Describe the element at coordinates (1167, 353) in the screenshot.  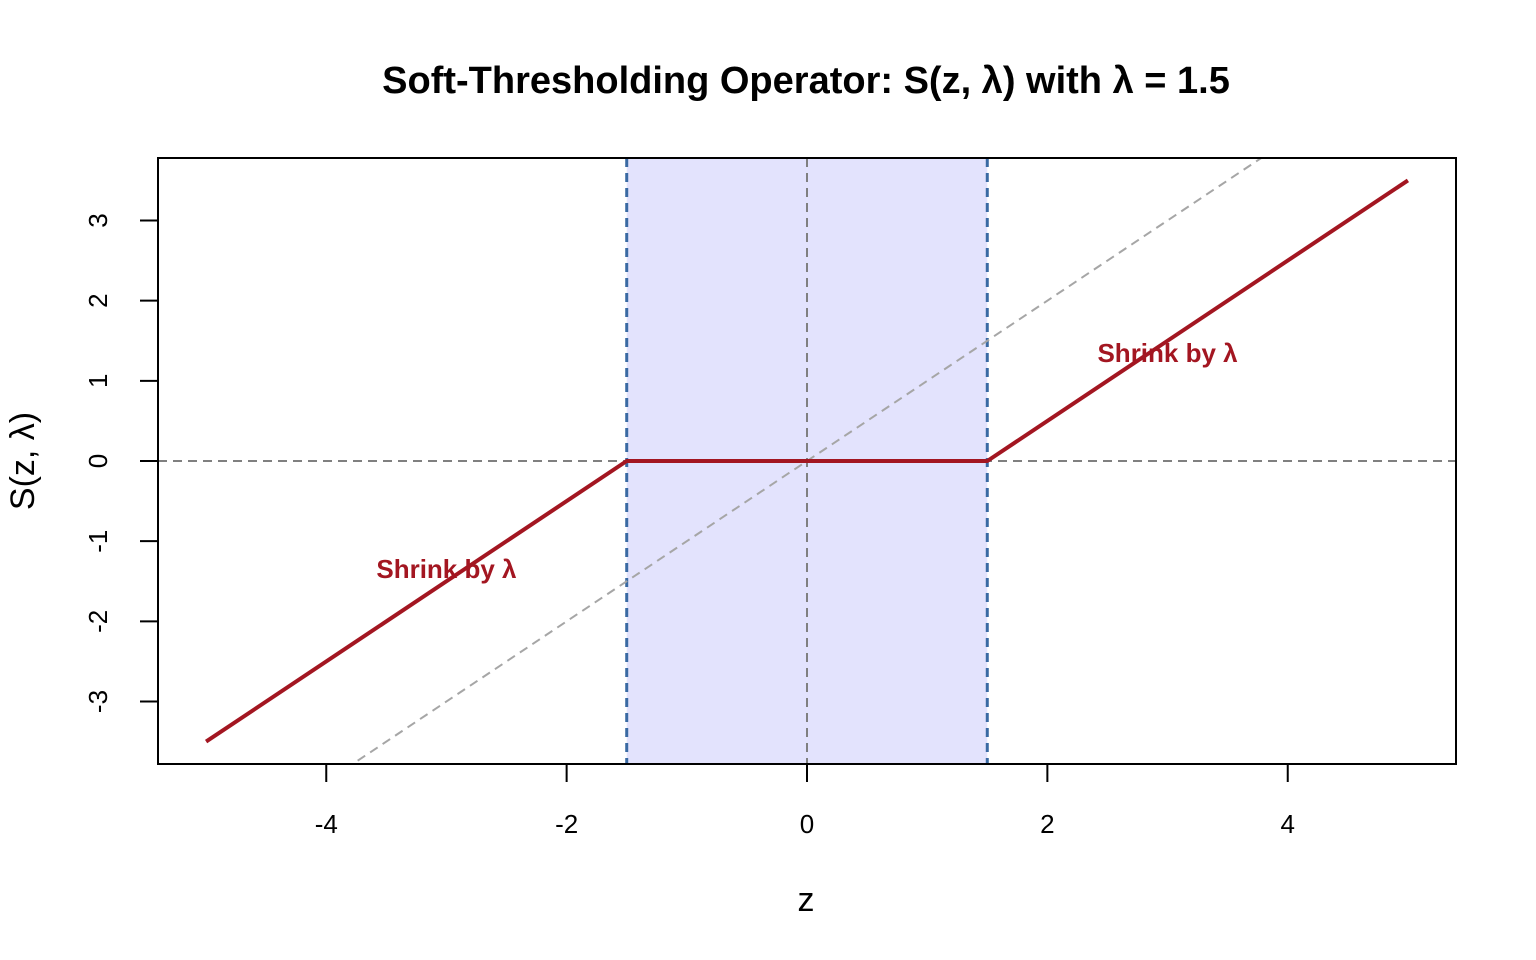
I see `annotation-2: Shrink by λ` at that location.